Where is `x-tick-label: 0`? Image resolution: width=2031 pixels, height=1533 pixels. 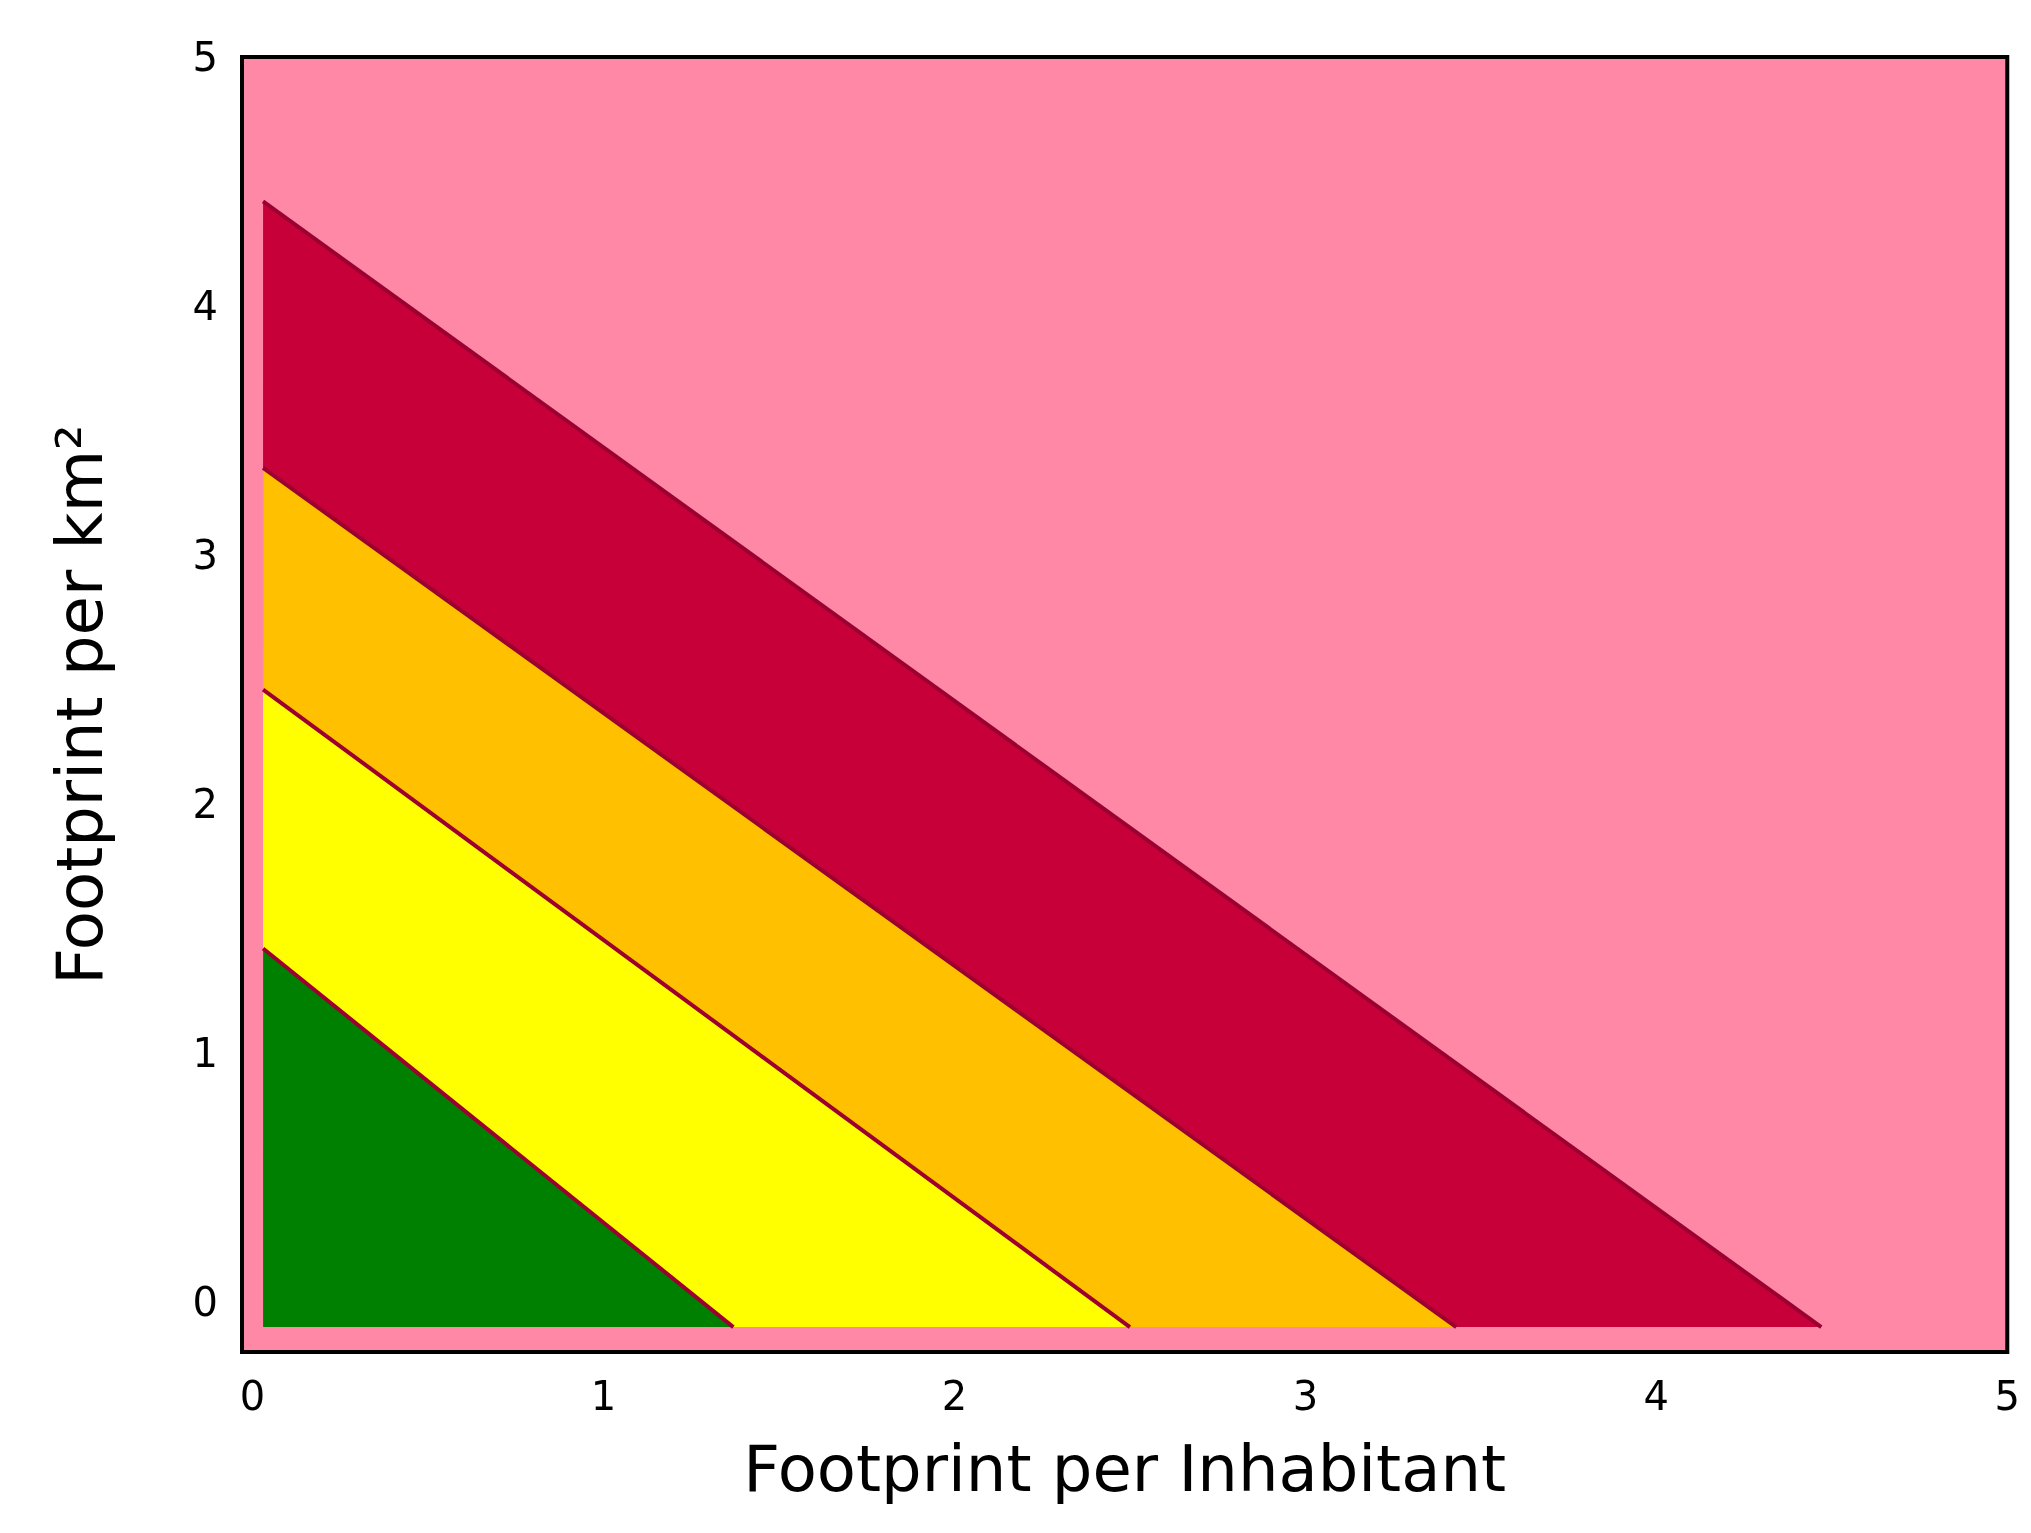 x-tick-label: 0 is located at coordinates (252, 1396).